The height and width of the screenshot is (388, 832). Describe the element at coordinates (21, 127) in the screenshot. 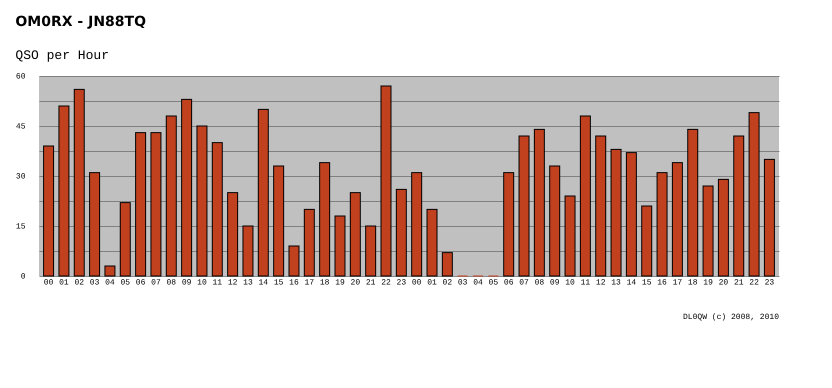

I see `y-tick-label: 45` at that location.